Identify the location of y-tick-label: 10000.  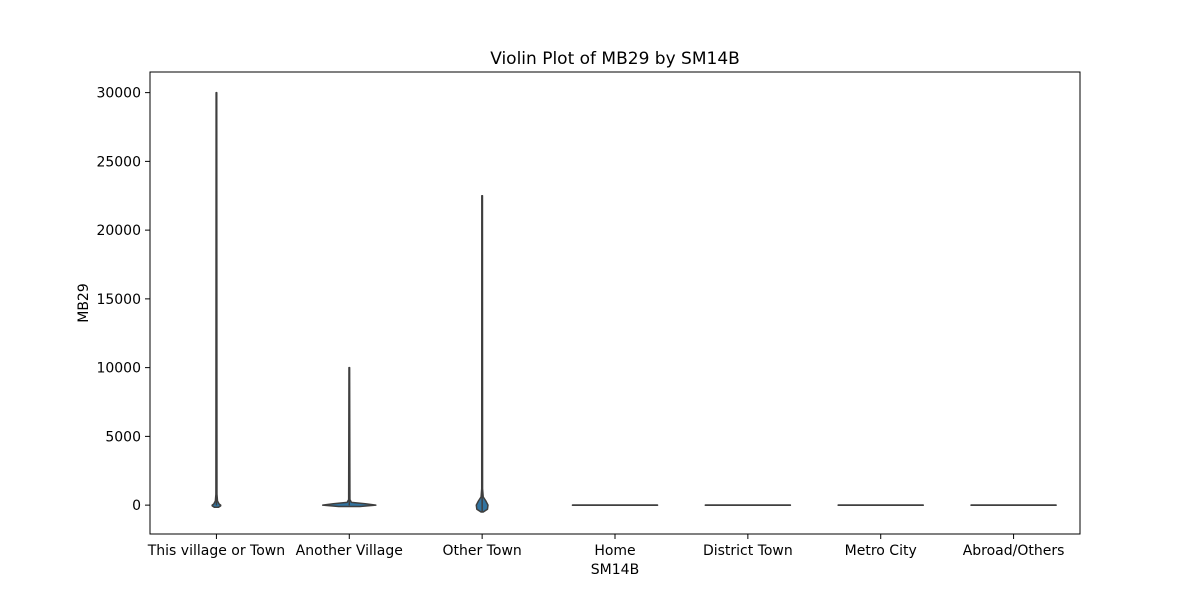
(118, 369).